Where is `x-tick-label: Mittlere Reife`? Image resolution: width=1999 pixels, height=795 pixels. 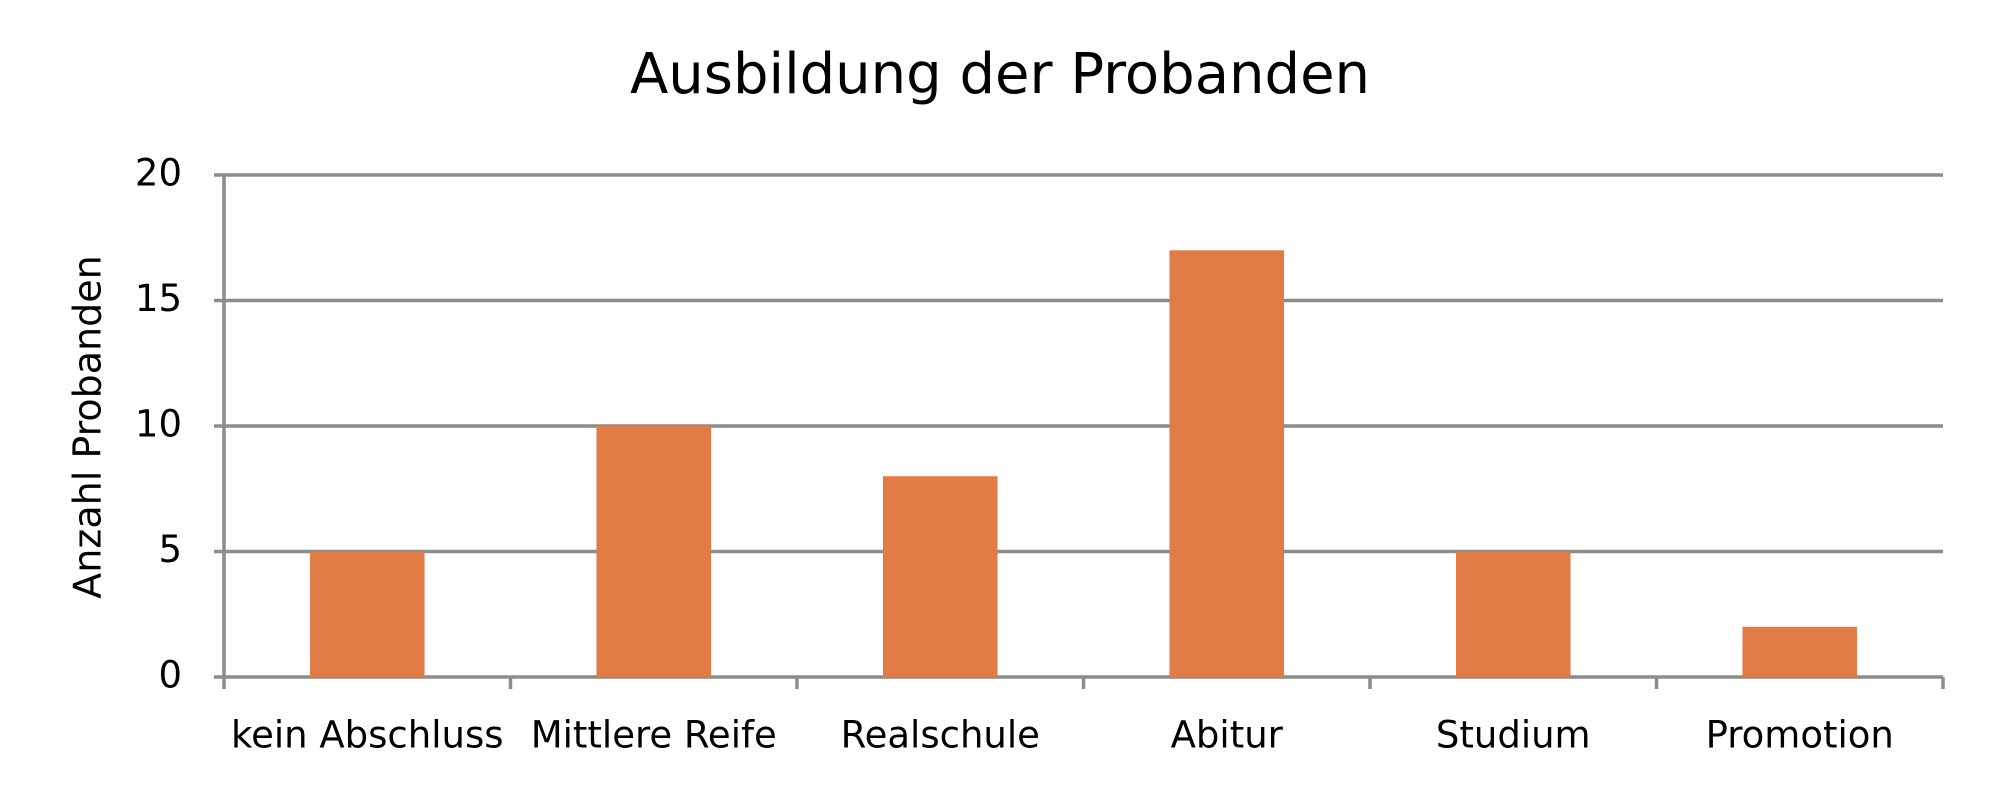 x-tick-label: Mittlere Reife is located at coordinates (654, 735).